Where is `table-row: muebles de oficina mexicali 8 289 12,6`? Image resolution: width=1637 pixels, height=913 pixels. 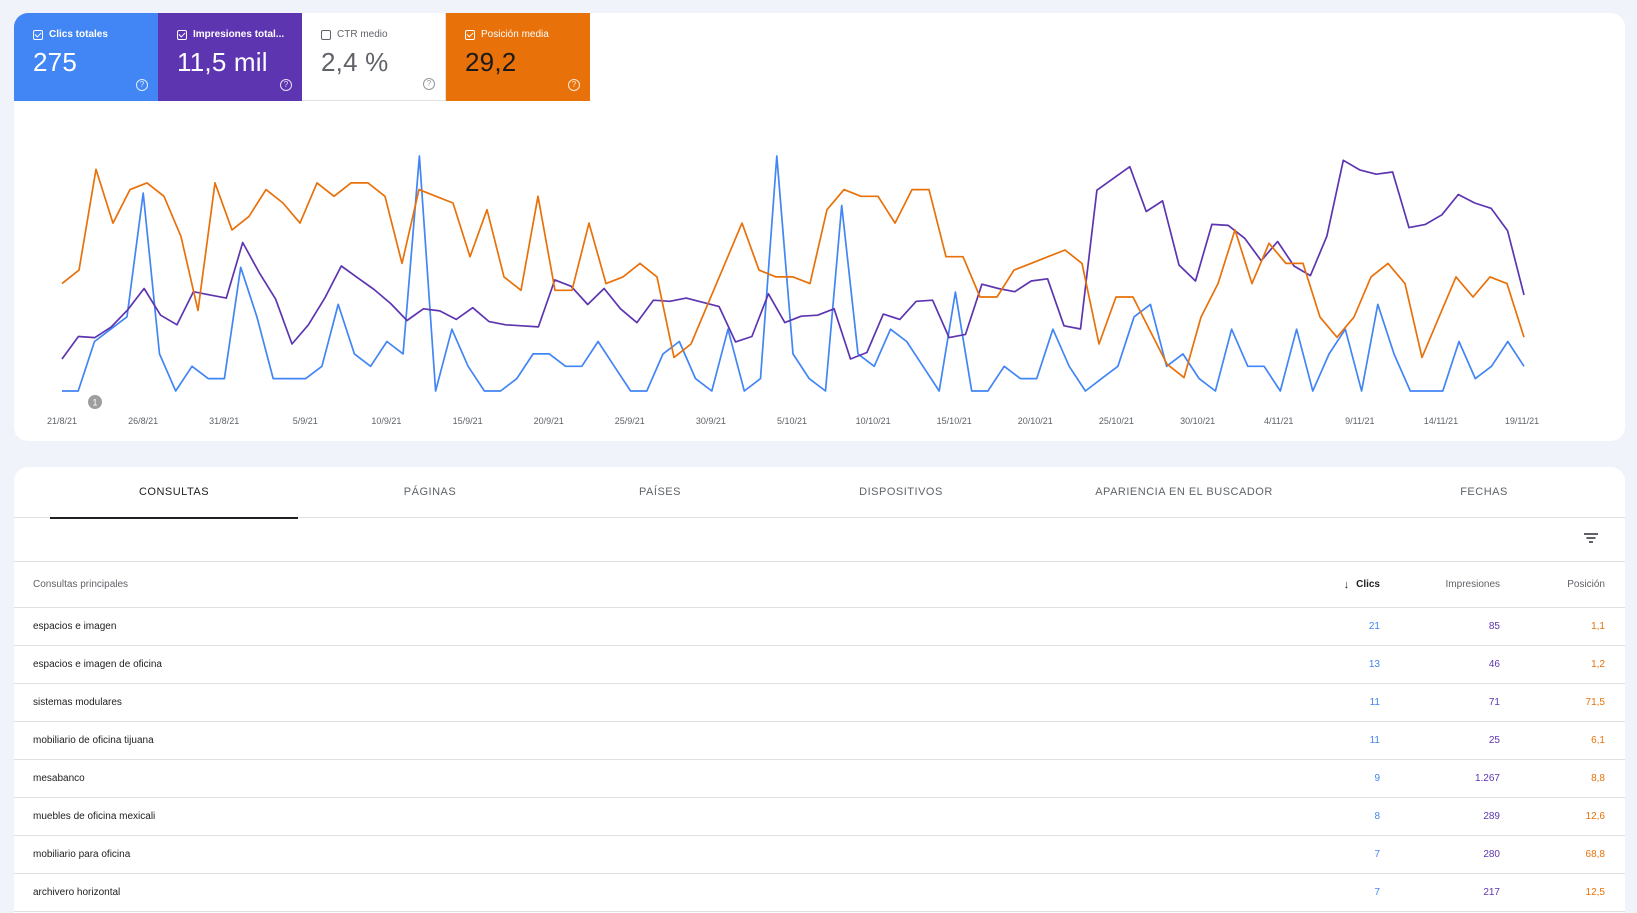 table-row: muebles de oficina mexicali 8 289 12,6 is located at coordinates (819, 817).